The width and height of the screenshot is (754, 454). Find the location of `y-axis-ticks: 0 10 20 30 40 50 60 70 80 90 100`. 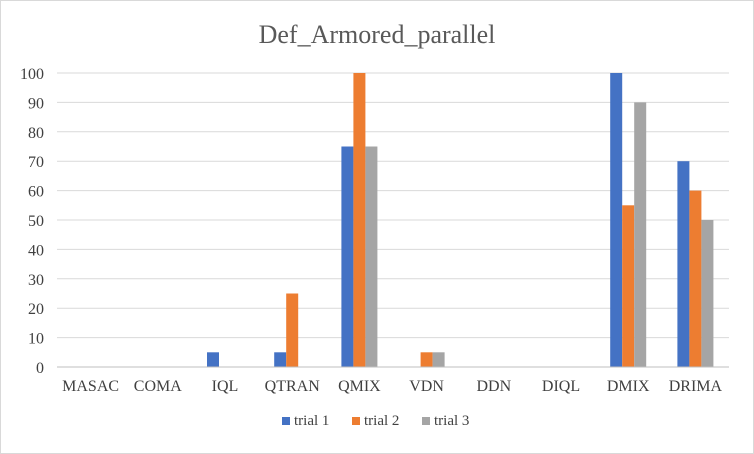

y-axis-ticks: 0 10 20 30 40 50 60 70 80 90 100 is located at coordinates (32, 221).